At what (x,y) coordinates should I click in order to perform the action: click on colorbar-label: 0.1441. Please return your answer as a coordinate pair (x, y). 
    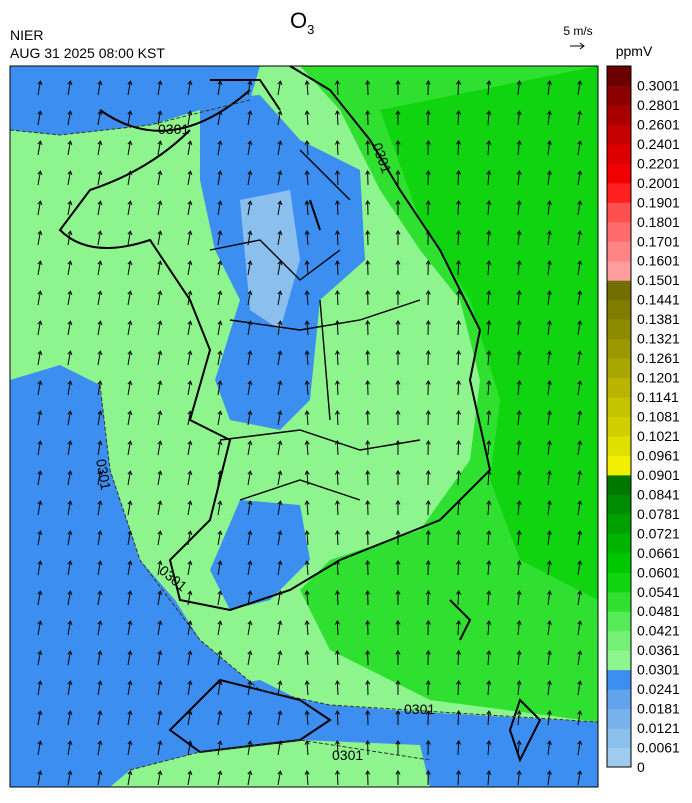
    Looking at the image, I should click on (658, 300).